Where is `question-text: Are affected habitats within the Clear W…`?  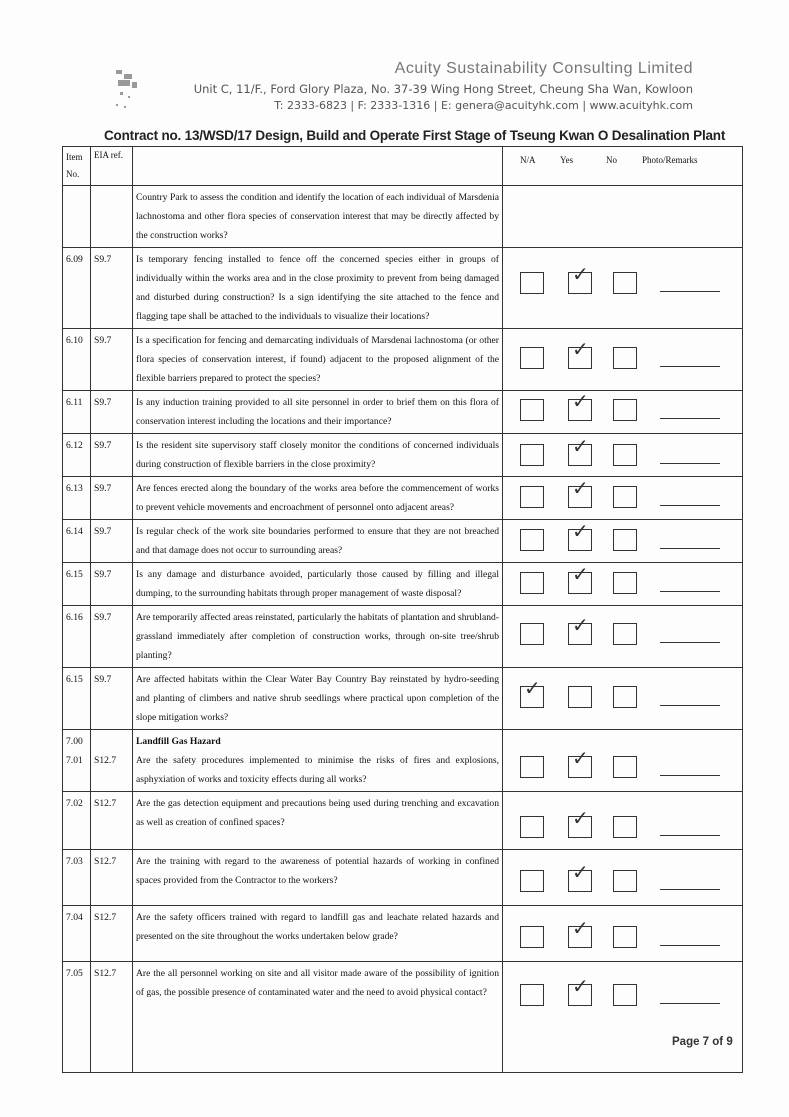
question-text: Are affected habitats within the Clear W… is located at coordinates (317, 698).